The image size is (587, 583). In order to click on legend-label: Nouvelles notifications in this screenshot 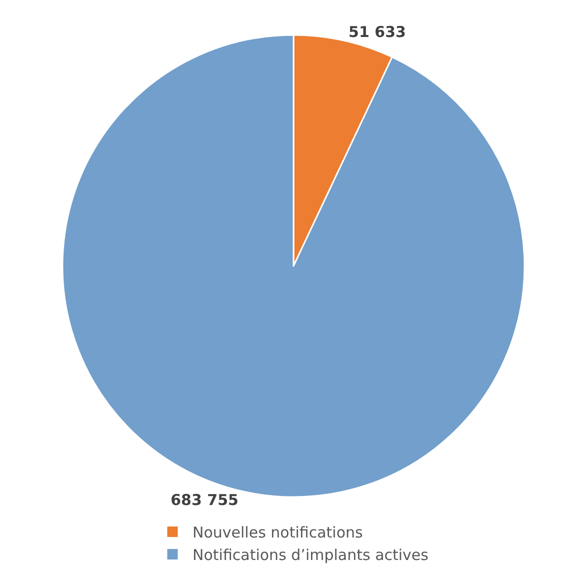, I will do `click(278, 533)`.